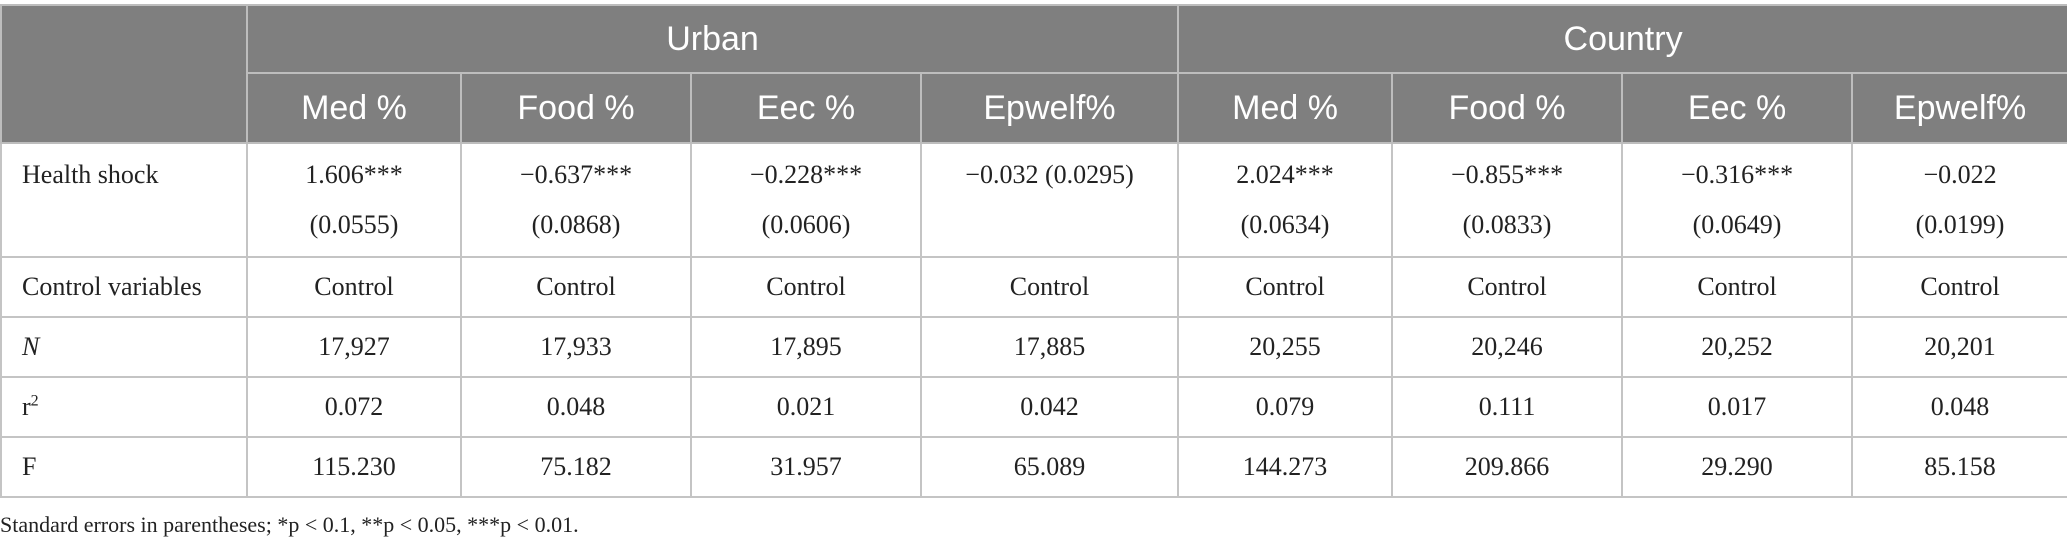  What do you see at coordinates (124, 347) in the screenshot?
I see `row-label: N` at bounding box center [124, 347].